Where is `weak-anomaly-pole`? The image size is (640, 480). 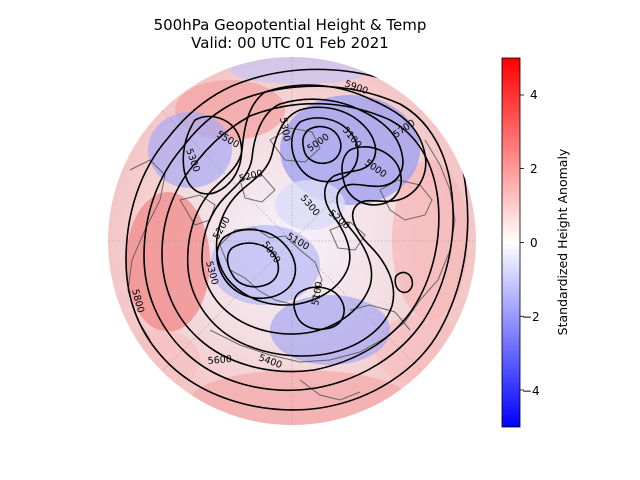 weak-anomaly-pole is located at coordinates (310, 205).